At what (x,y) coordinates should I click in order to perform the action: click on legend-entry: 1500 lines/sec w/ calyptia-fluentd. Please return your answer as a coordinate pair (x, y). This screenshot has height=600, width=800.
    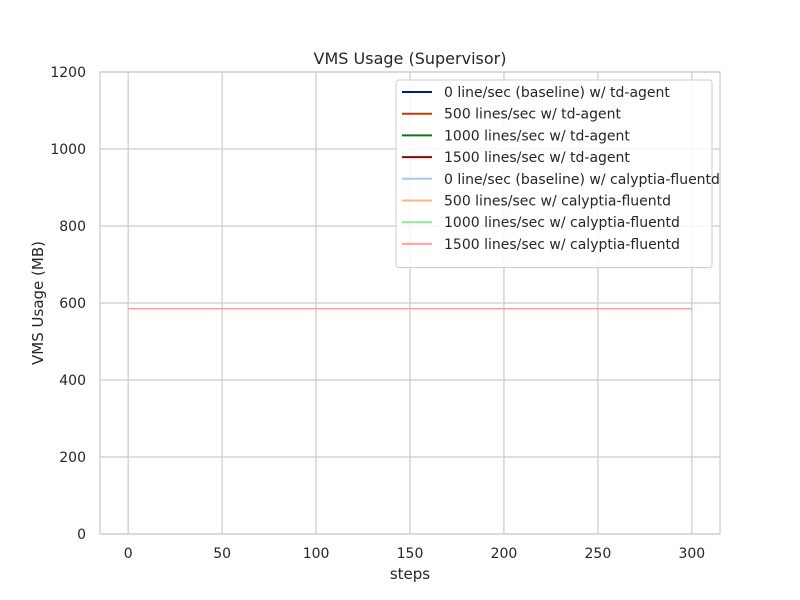
    Looking at the image, I should click on (562, 245).